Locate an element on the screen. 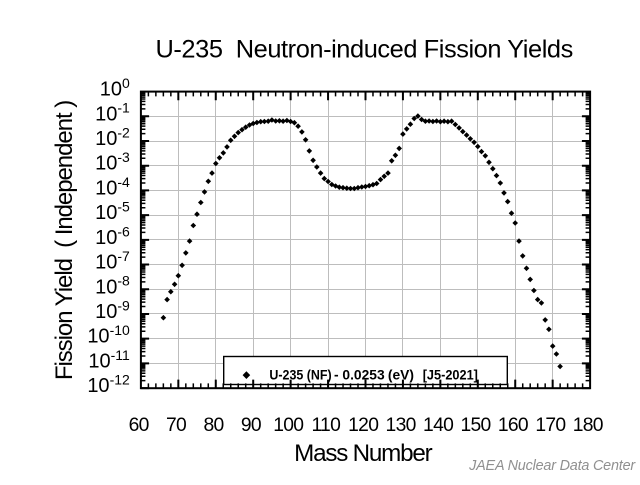 This screenshot has width=640, height=485. svg-text: 100 is located at coordinates (288, 425).